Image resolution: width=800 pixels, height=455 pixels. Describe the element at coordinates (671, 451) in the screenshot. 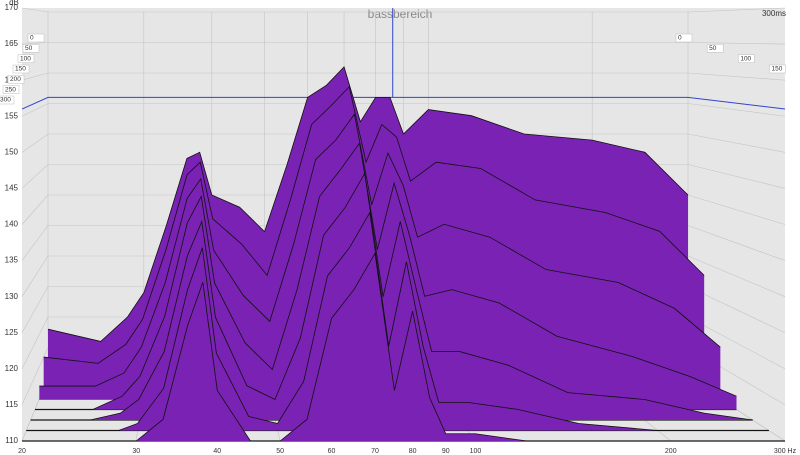

I see `x-tick-label: 200` at that location.